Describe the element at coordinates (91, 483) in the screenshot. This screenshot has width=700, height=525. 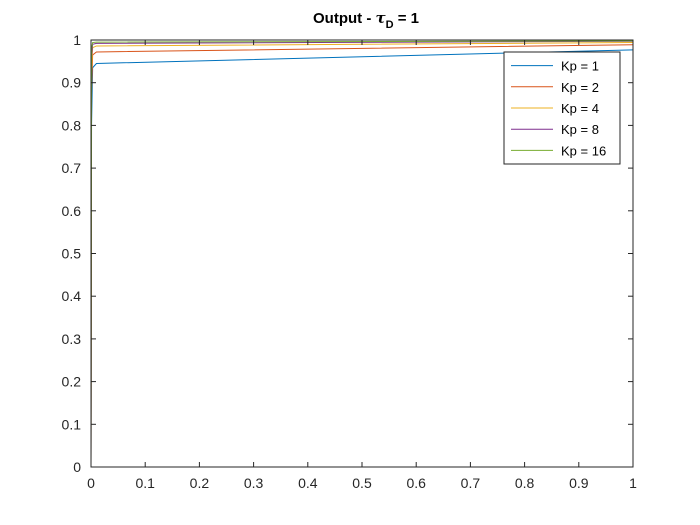
I see `x-tick-label: 0` at that location.